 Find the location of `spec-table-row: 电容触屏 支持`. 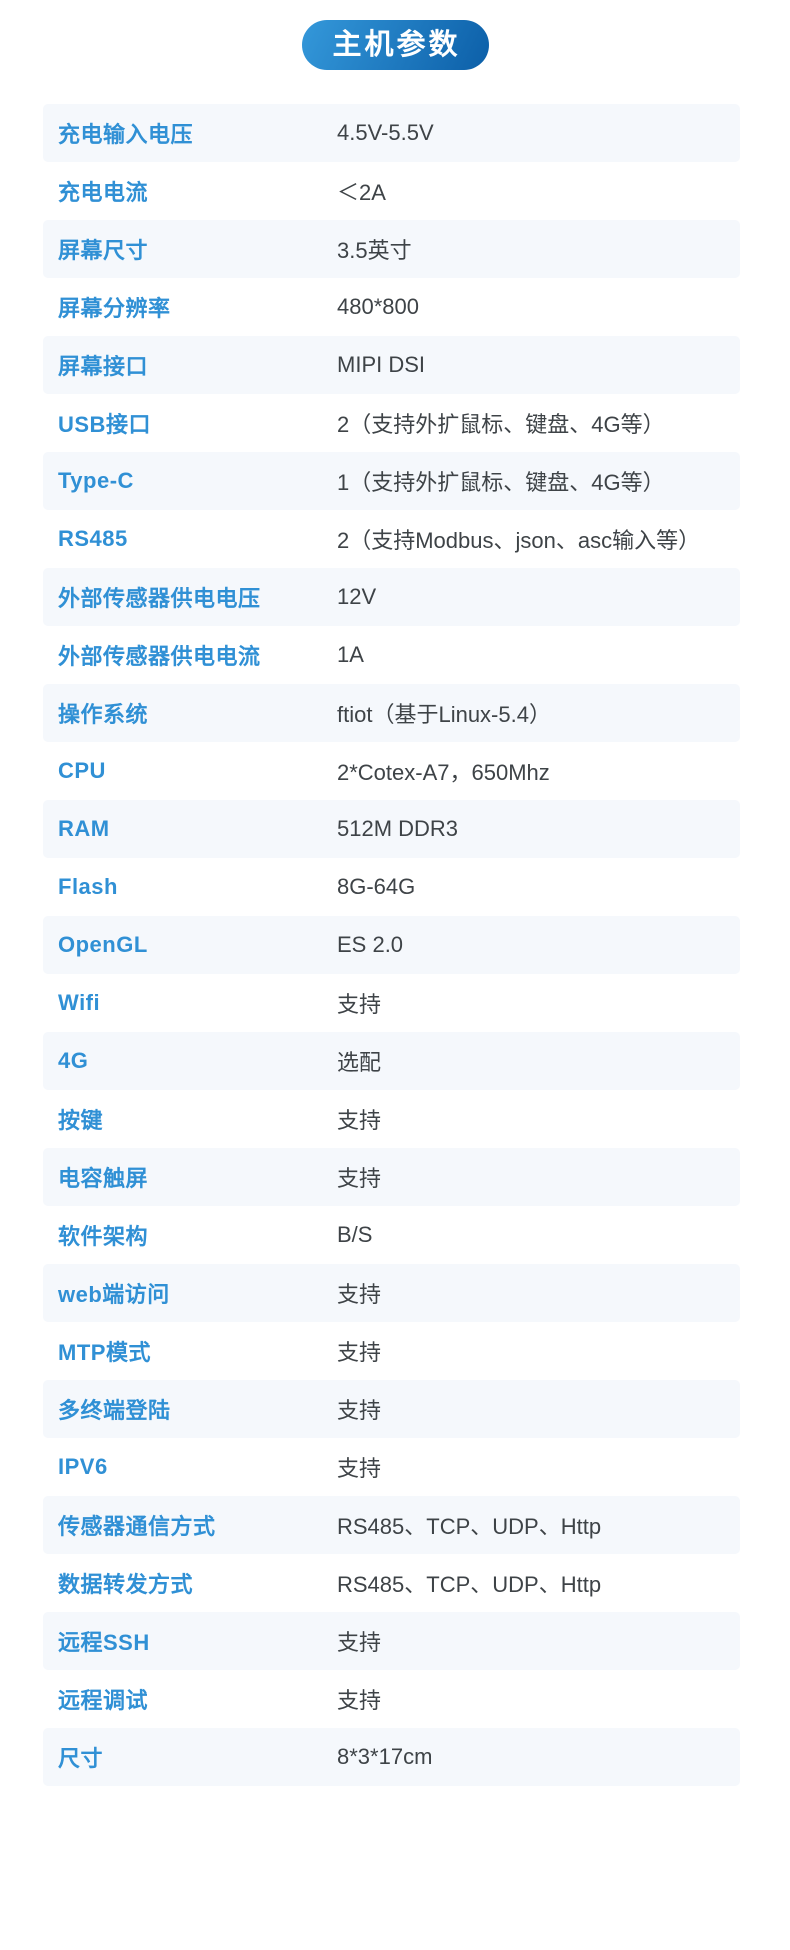

spec-table-row: 电容触屏 支持 is located at coordinates (391, 1177).